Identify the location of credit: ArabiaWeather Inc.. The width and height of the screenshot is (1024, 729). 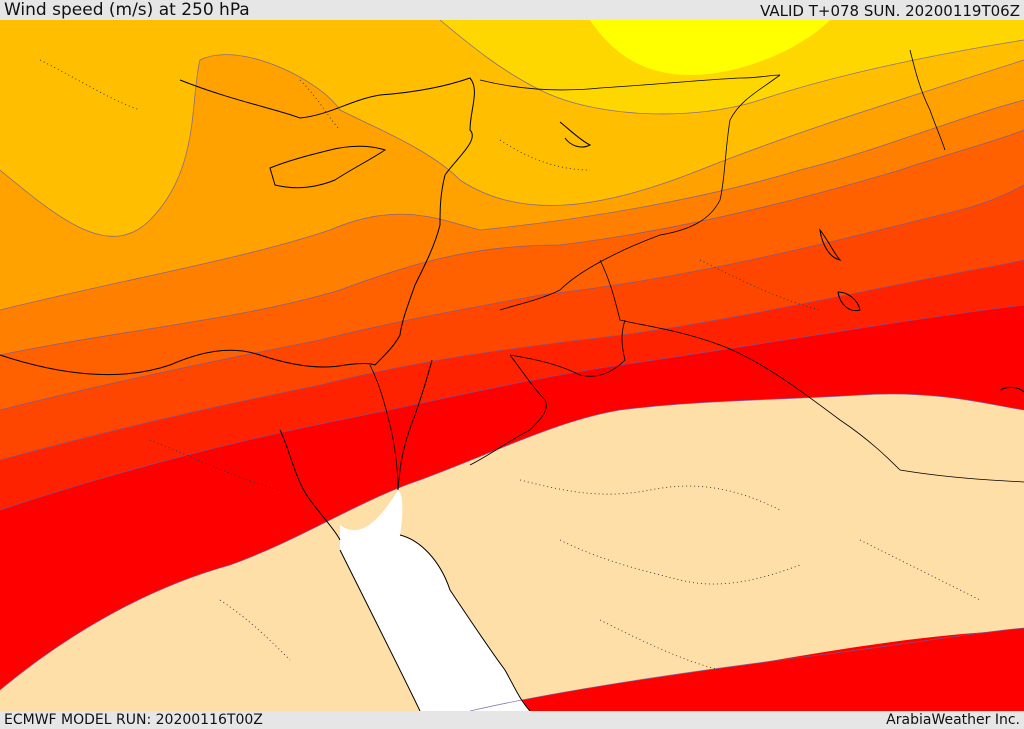
(953, 720).